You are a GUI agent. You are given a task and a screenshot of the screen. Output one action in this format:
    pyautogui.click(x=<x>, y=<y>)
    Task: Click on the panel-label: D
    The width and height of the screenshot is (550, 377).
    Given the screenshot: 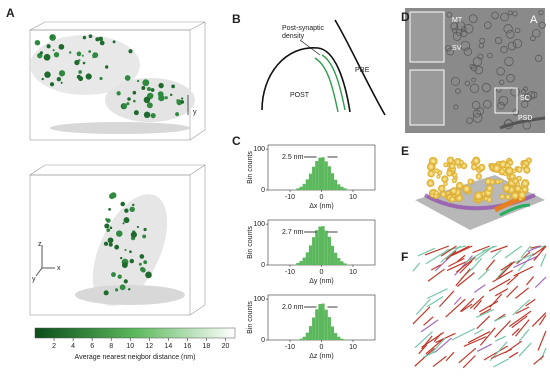 What is the action you would take?
    pyautogui.click(x=405, y=17)
    